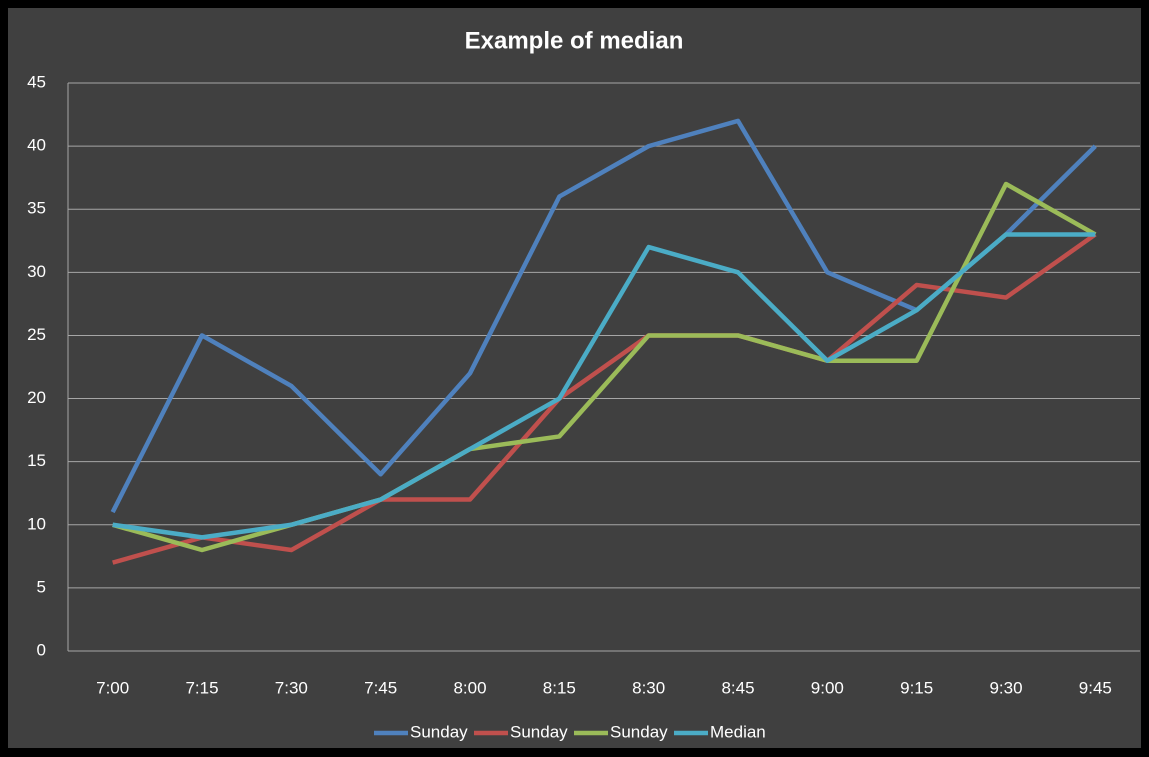 The image size is (1149, 757). What do you see at coordinates (36, 460) in the screenshot?
I see `y-tick-label: 15` at bounding box center [36, 460].